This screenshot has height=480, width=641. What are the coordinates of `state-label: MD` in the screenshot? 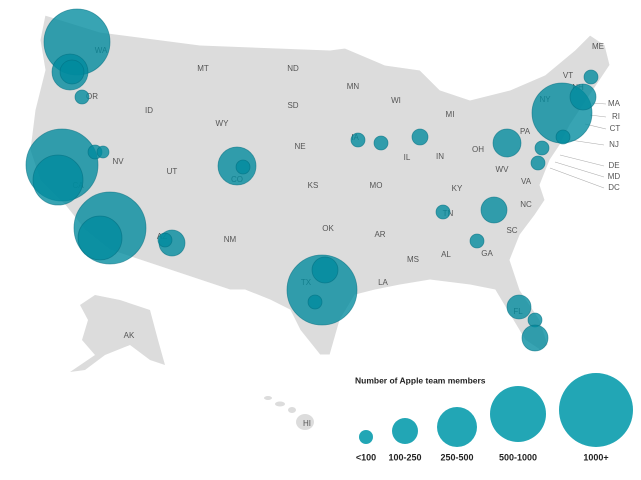 It's located at (614, 176).